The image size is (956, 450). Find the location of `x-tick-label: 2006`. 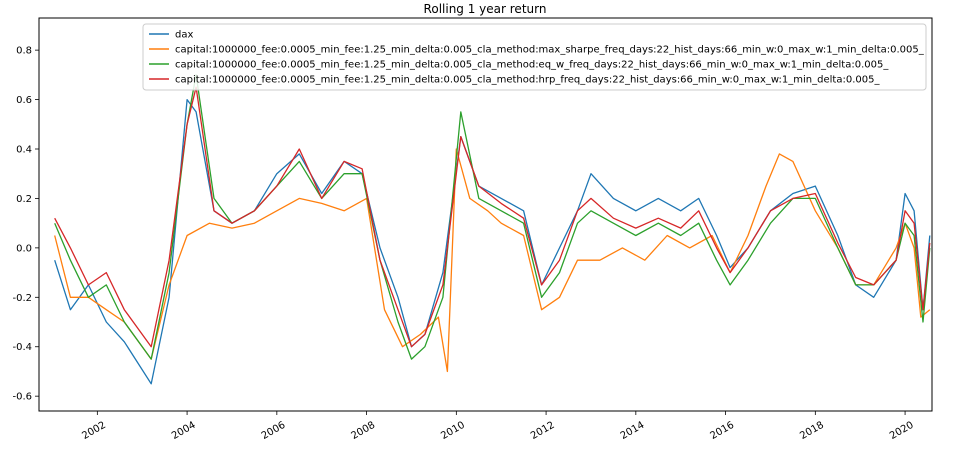

x-tick-label: 2006 is located at coordinates (274, 431).